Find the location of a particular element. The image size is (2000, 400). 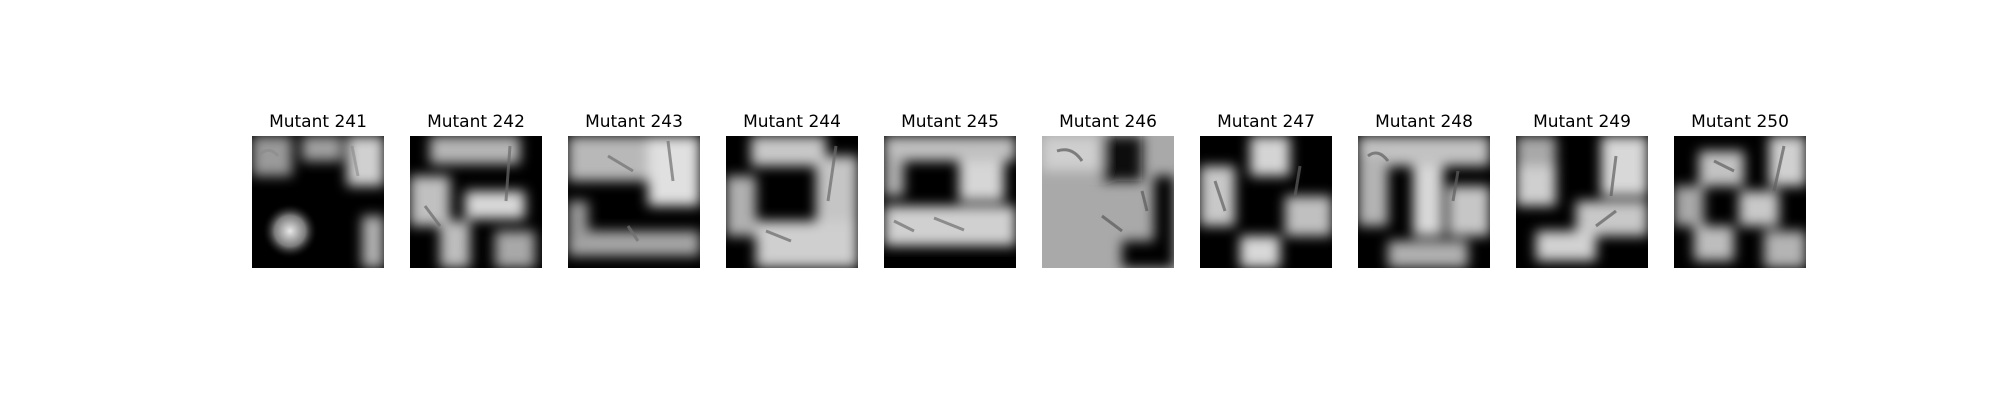

panel-title: Mutant 249 is located at coordinates (1582, 122).